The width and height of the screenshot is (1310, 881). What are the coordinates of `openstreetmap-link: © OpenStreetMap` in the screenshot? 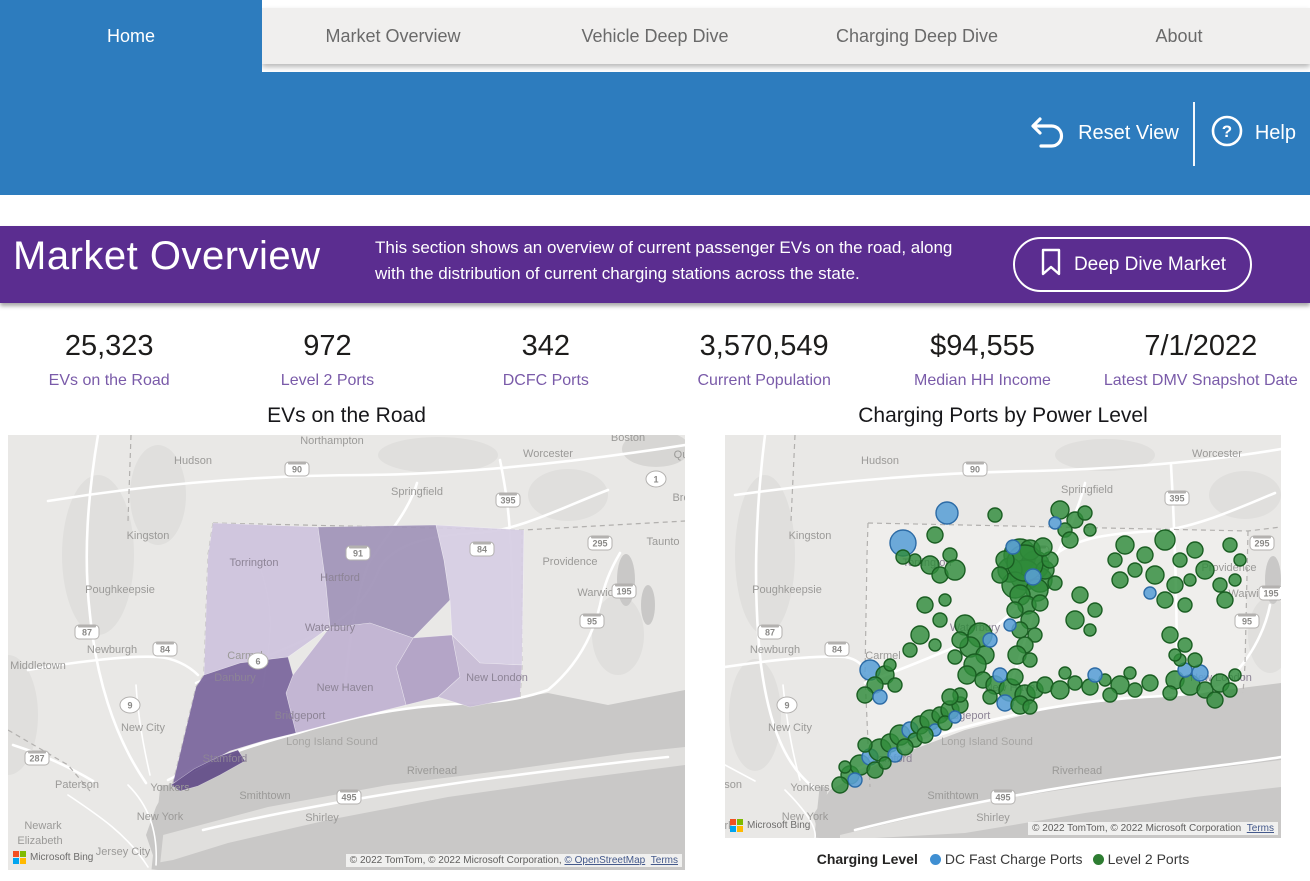 It's located at (605, 860).